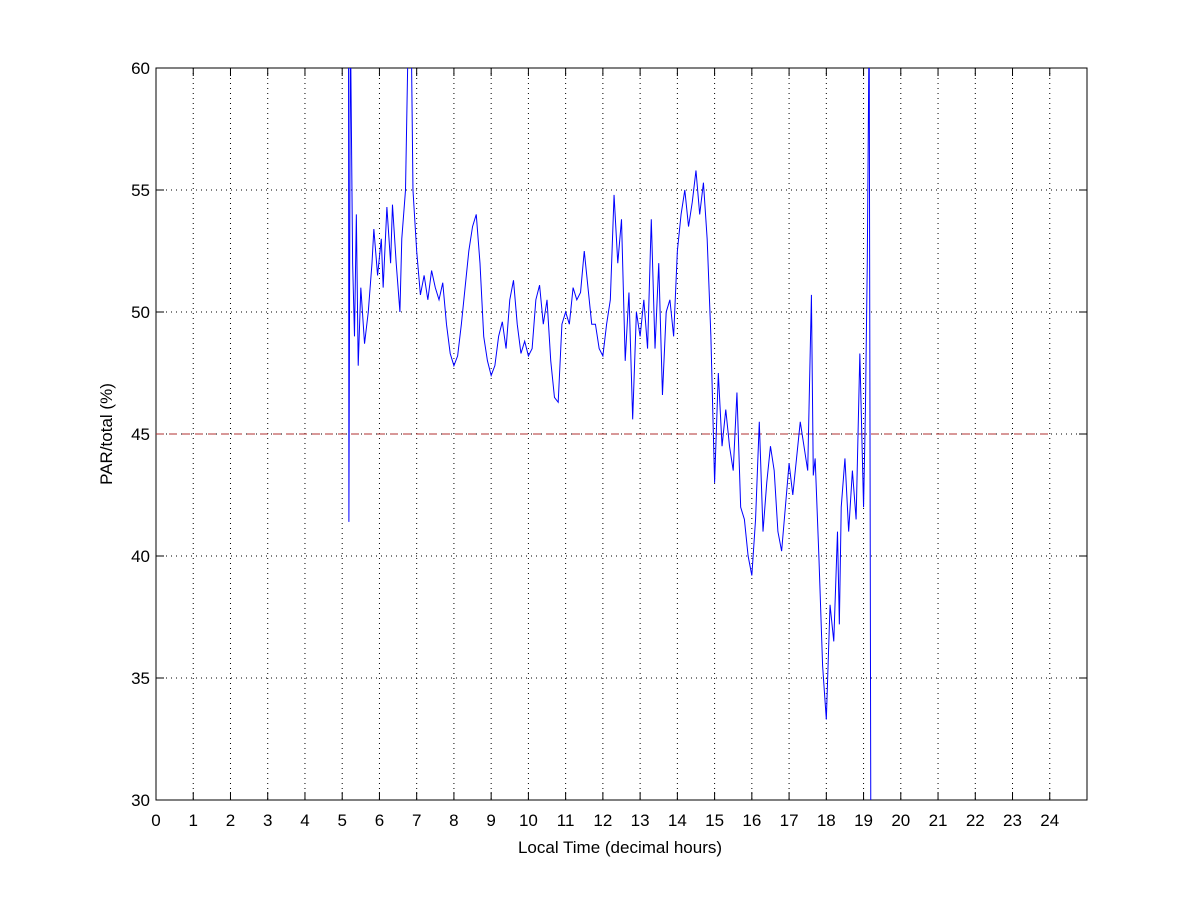 The height and width of the screenshot is (900, 1201). Describe the element at coordinates (677, 820) in the screenshot. I see `x-tick-label: 14` at that location.